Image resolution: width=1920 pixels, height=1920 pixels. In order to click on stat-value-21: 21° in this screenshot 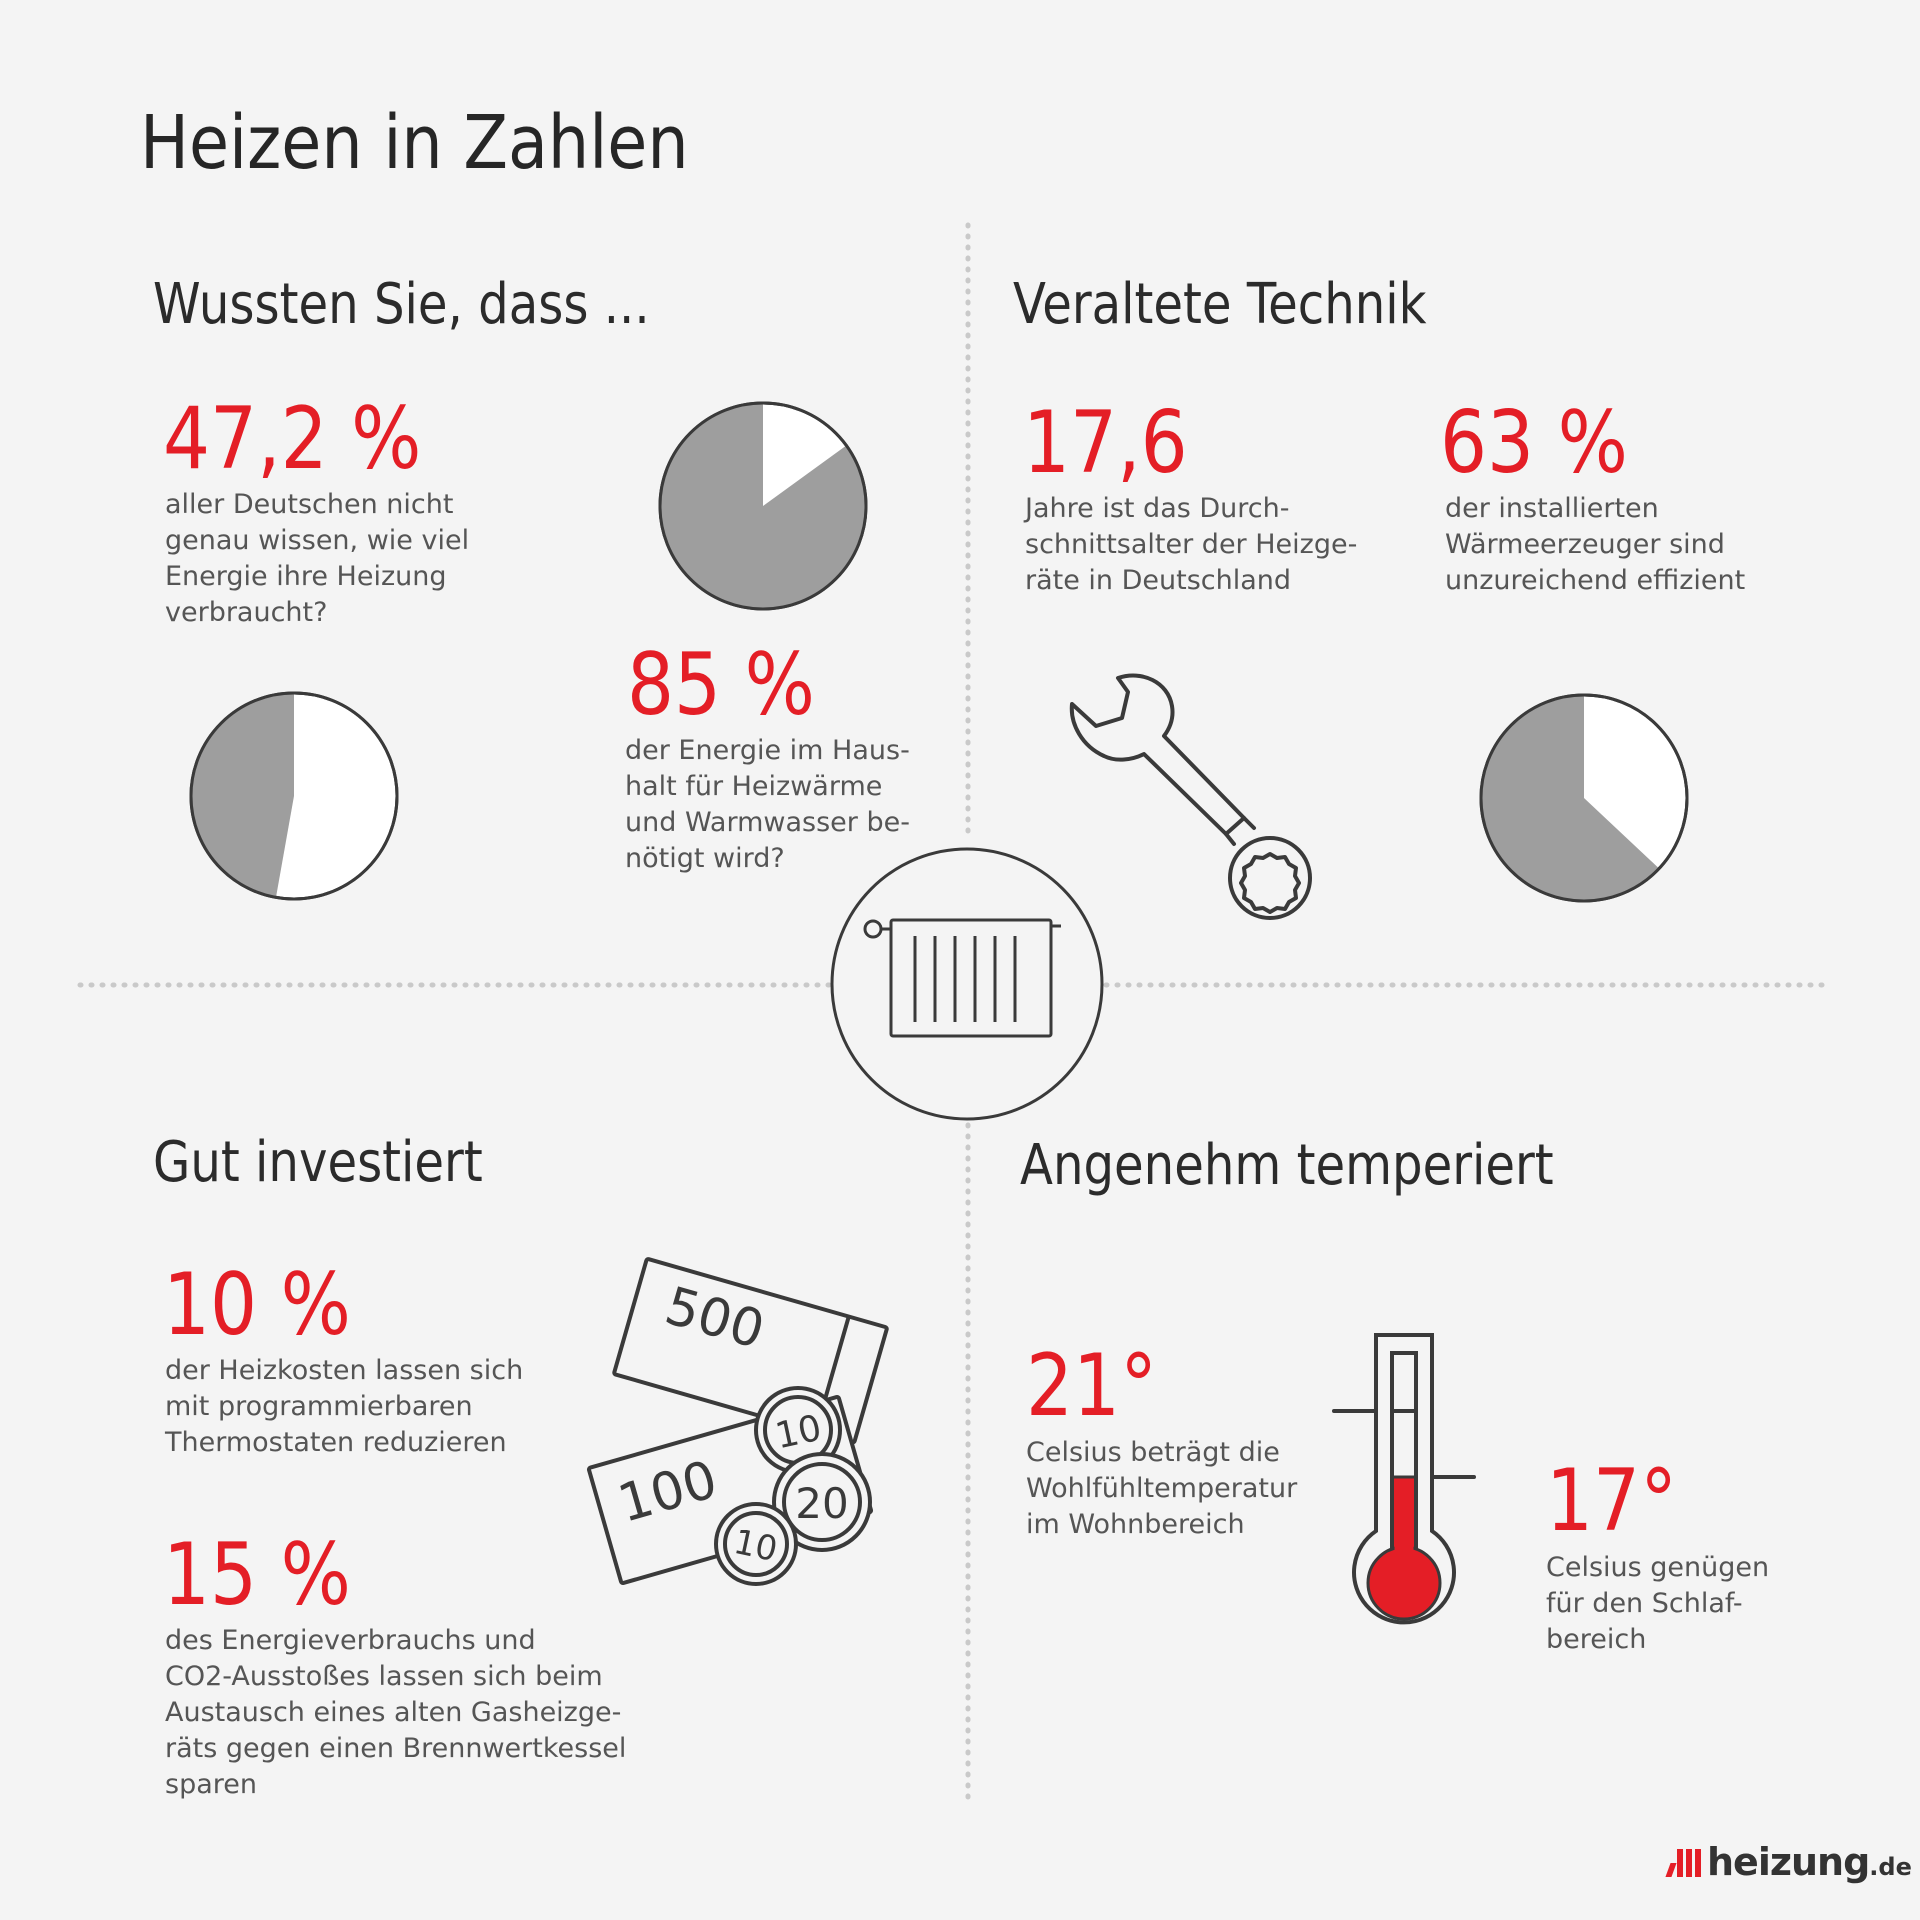, I will do `click(1092, 1386)`.